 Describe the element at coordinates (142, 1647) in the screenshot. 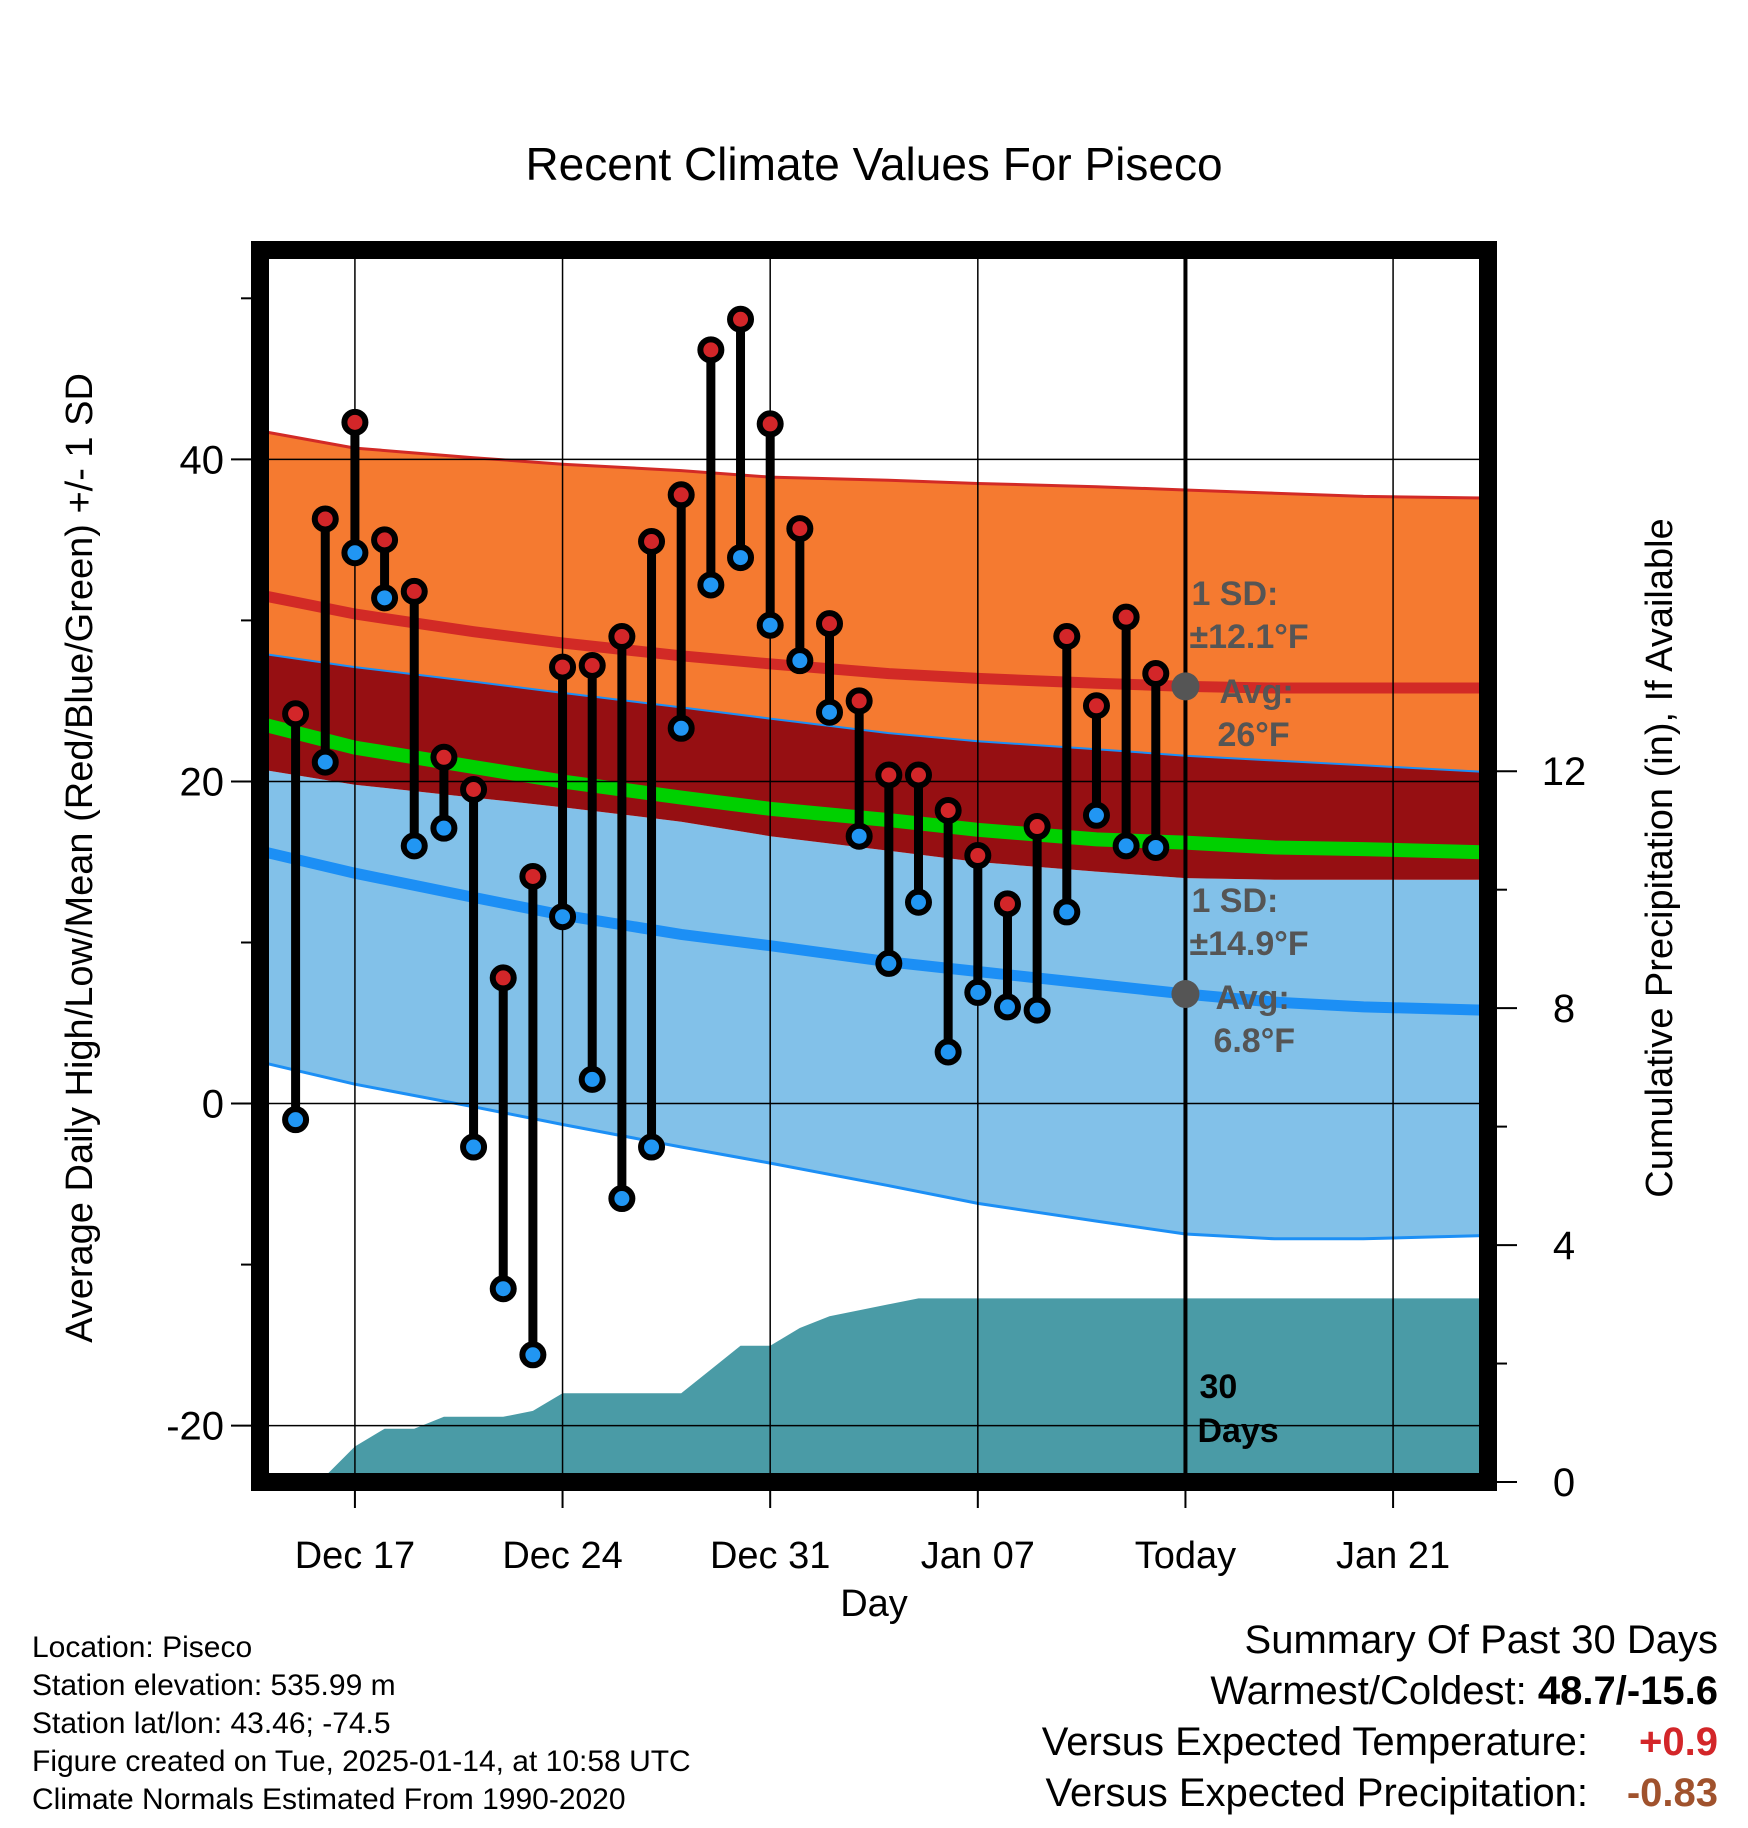

I see `location-text: Location: Piseco` at that location.